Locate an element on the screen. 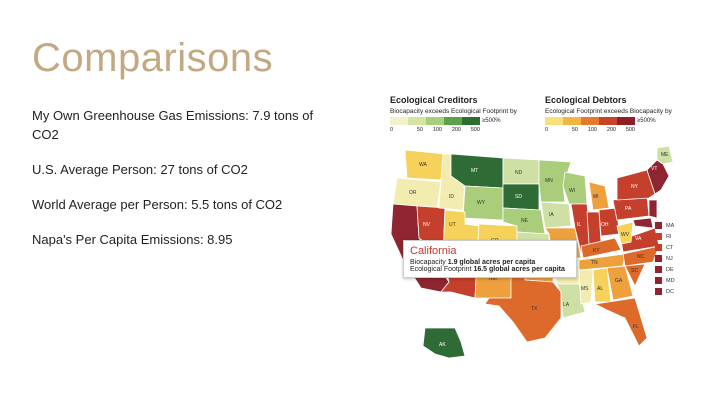 The width and height of the screenshot is (720, 405). label-wi: WI is located at coordinates (572, 191).